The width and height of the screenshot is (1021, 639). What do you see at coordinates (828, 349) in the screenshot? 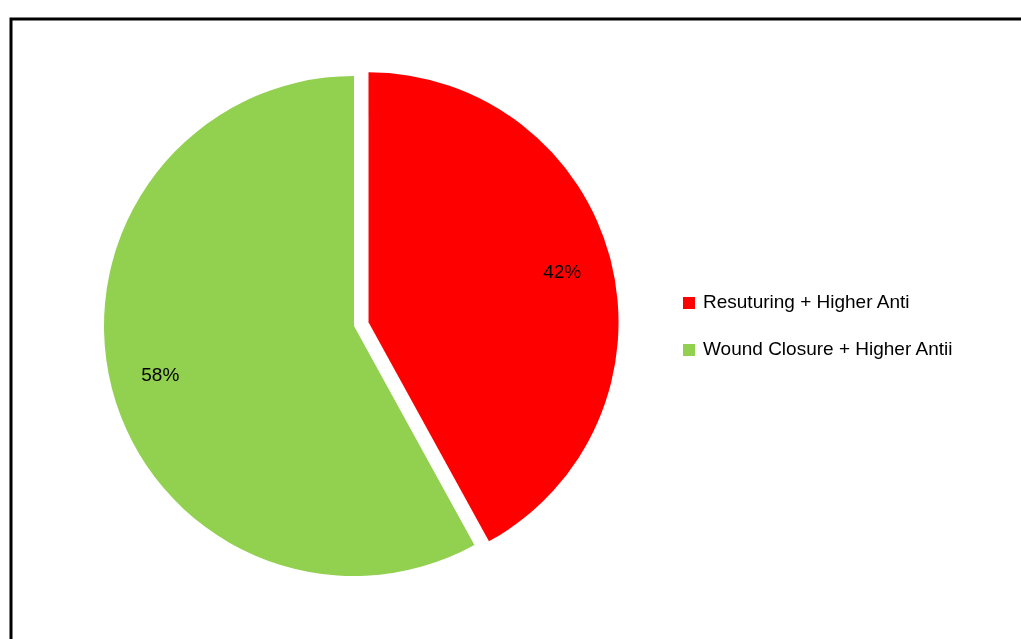
I see `legend-label: Wound Closure + Higher Antii` at bounding box center [828, 349].